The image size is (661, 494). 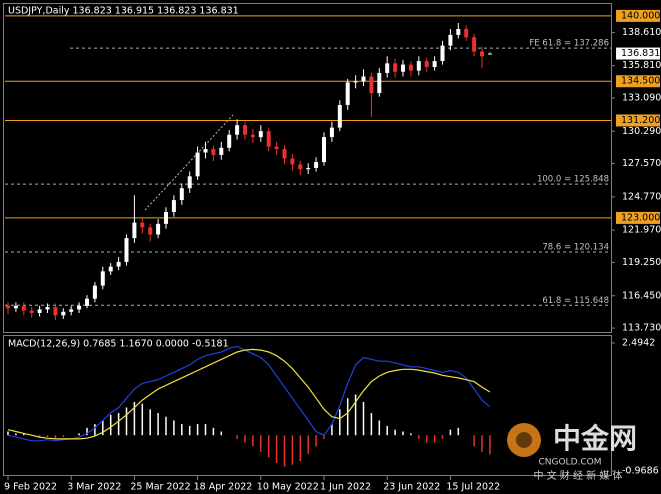 I want to click on x-tick-label: 3 Mar 2022, so click(x=94, y=487).